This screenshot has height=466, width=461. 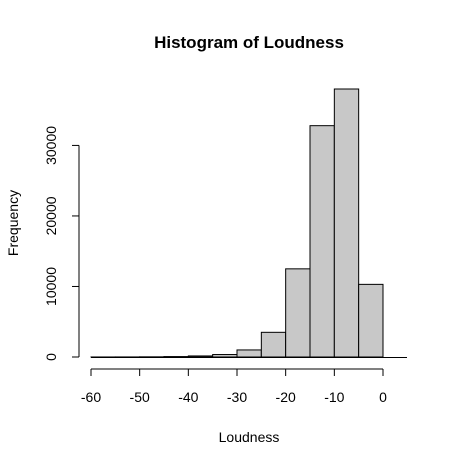 What do you see at coordinates (51, 286) in the screenshot?
I see `y-tick-label: 10000` at bounding box center [51, 286].